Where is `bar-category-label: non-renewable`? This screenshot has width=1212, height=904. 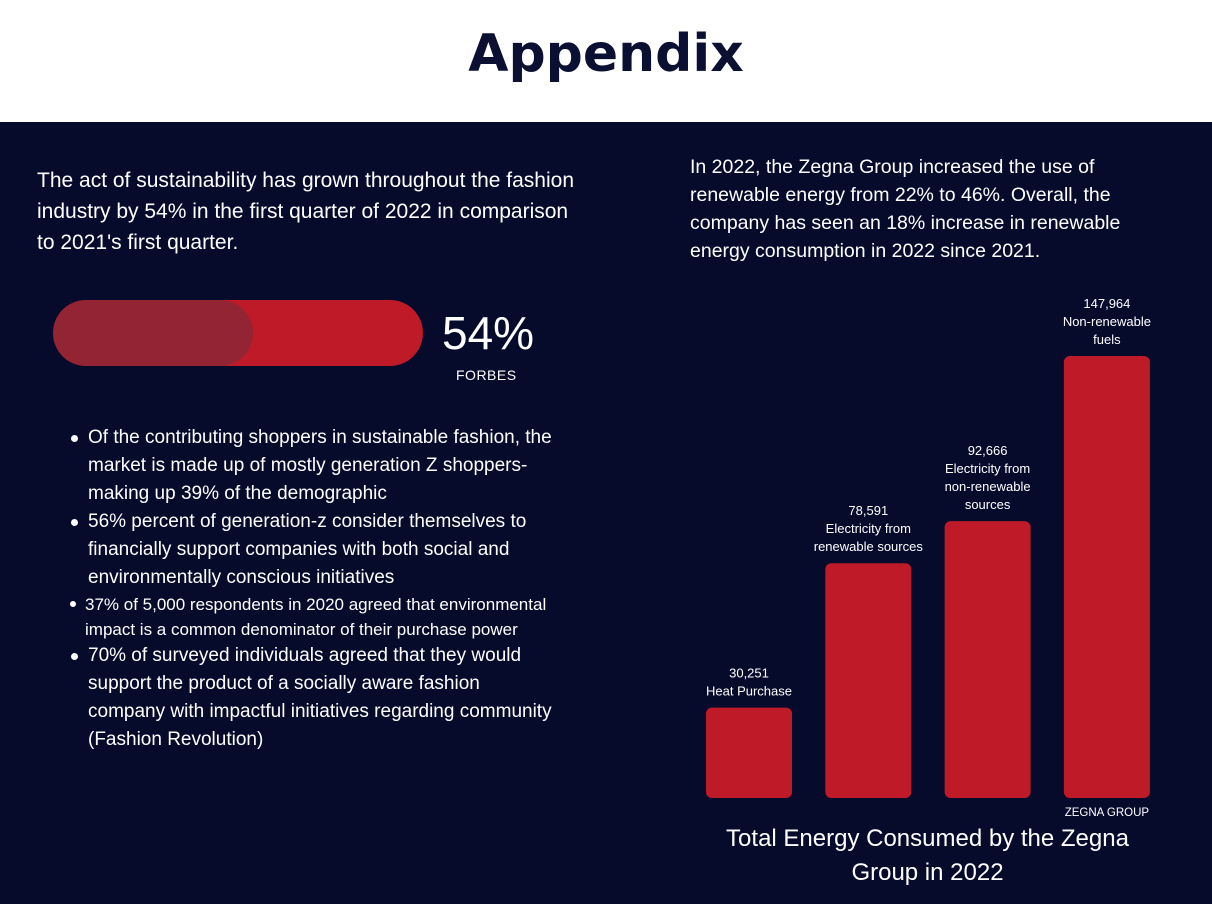
bar-category-label: non-renewable is located at coordinates (988, 486).